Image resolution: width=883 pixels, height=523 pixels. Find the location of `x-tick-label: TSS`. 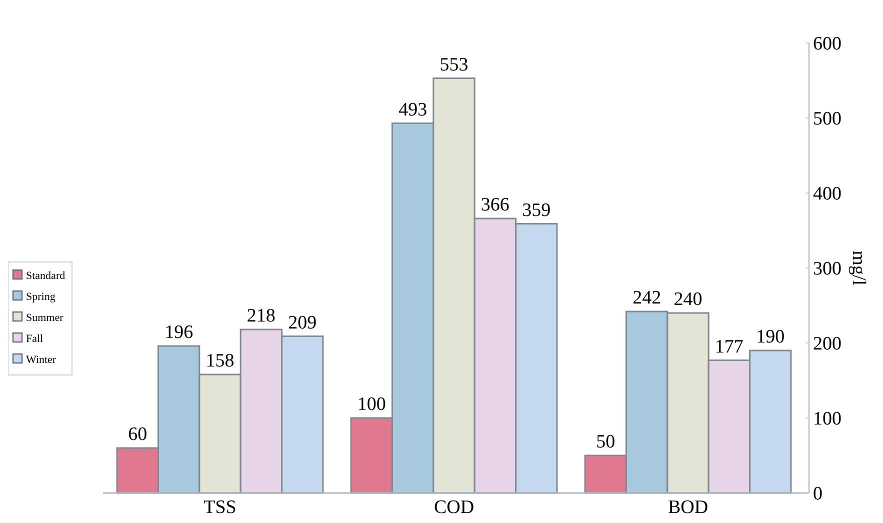

x-tick-label: TSS is located at coordinates (220, 507).